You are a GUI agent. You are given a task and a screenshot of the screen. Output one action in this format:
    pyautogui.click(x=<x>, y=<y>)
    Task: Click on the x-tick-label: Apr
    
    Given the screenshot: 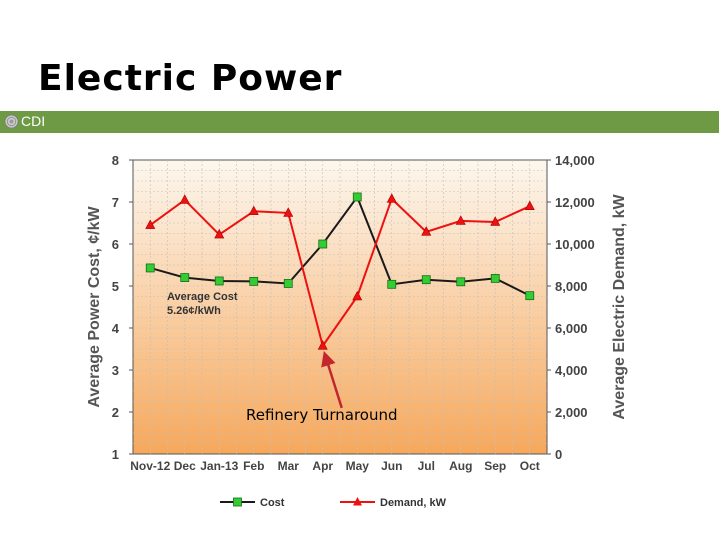 What is the action you would take?
    pyautogui.click(x=322, y=466)
    